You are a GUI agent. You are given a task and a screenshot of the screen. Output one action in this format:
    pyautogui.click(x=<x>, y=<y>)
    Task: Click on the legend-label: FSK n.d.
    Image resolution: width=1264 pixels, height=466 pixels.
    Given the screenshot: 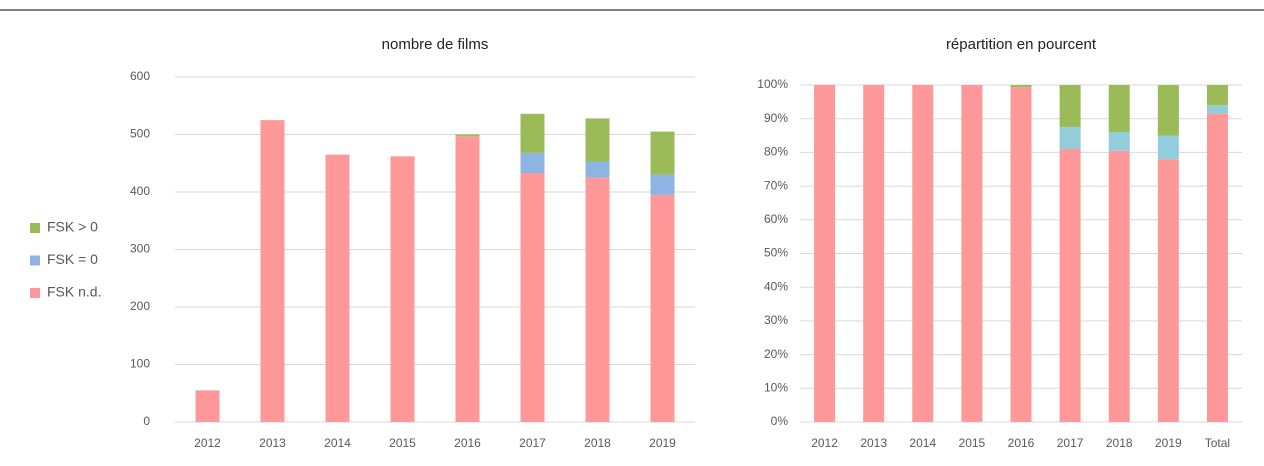 What is the action you would take?
    pyautogui.click(x=74, y=292)
    